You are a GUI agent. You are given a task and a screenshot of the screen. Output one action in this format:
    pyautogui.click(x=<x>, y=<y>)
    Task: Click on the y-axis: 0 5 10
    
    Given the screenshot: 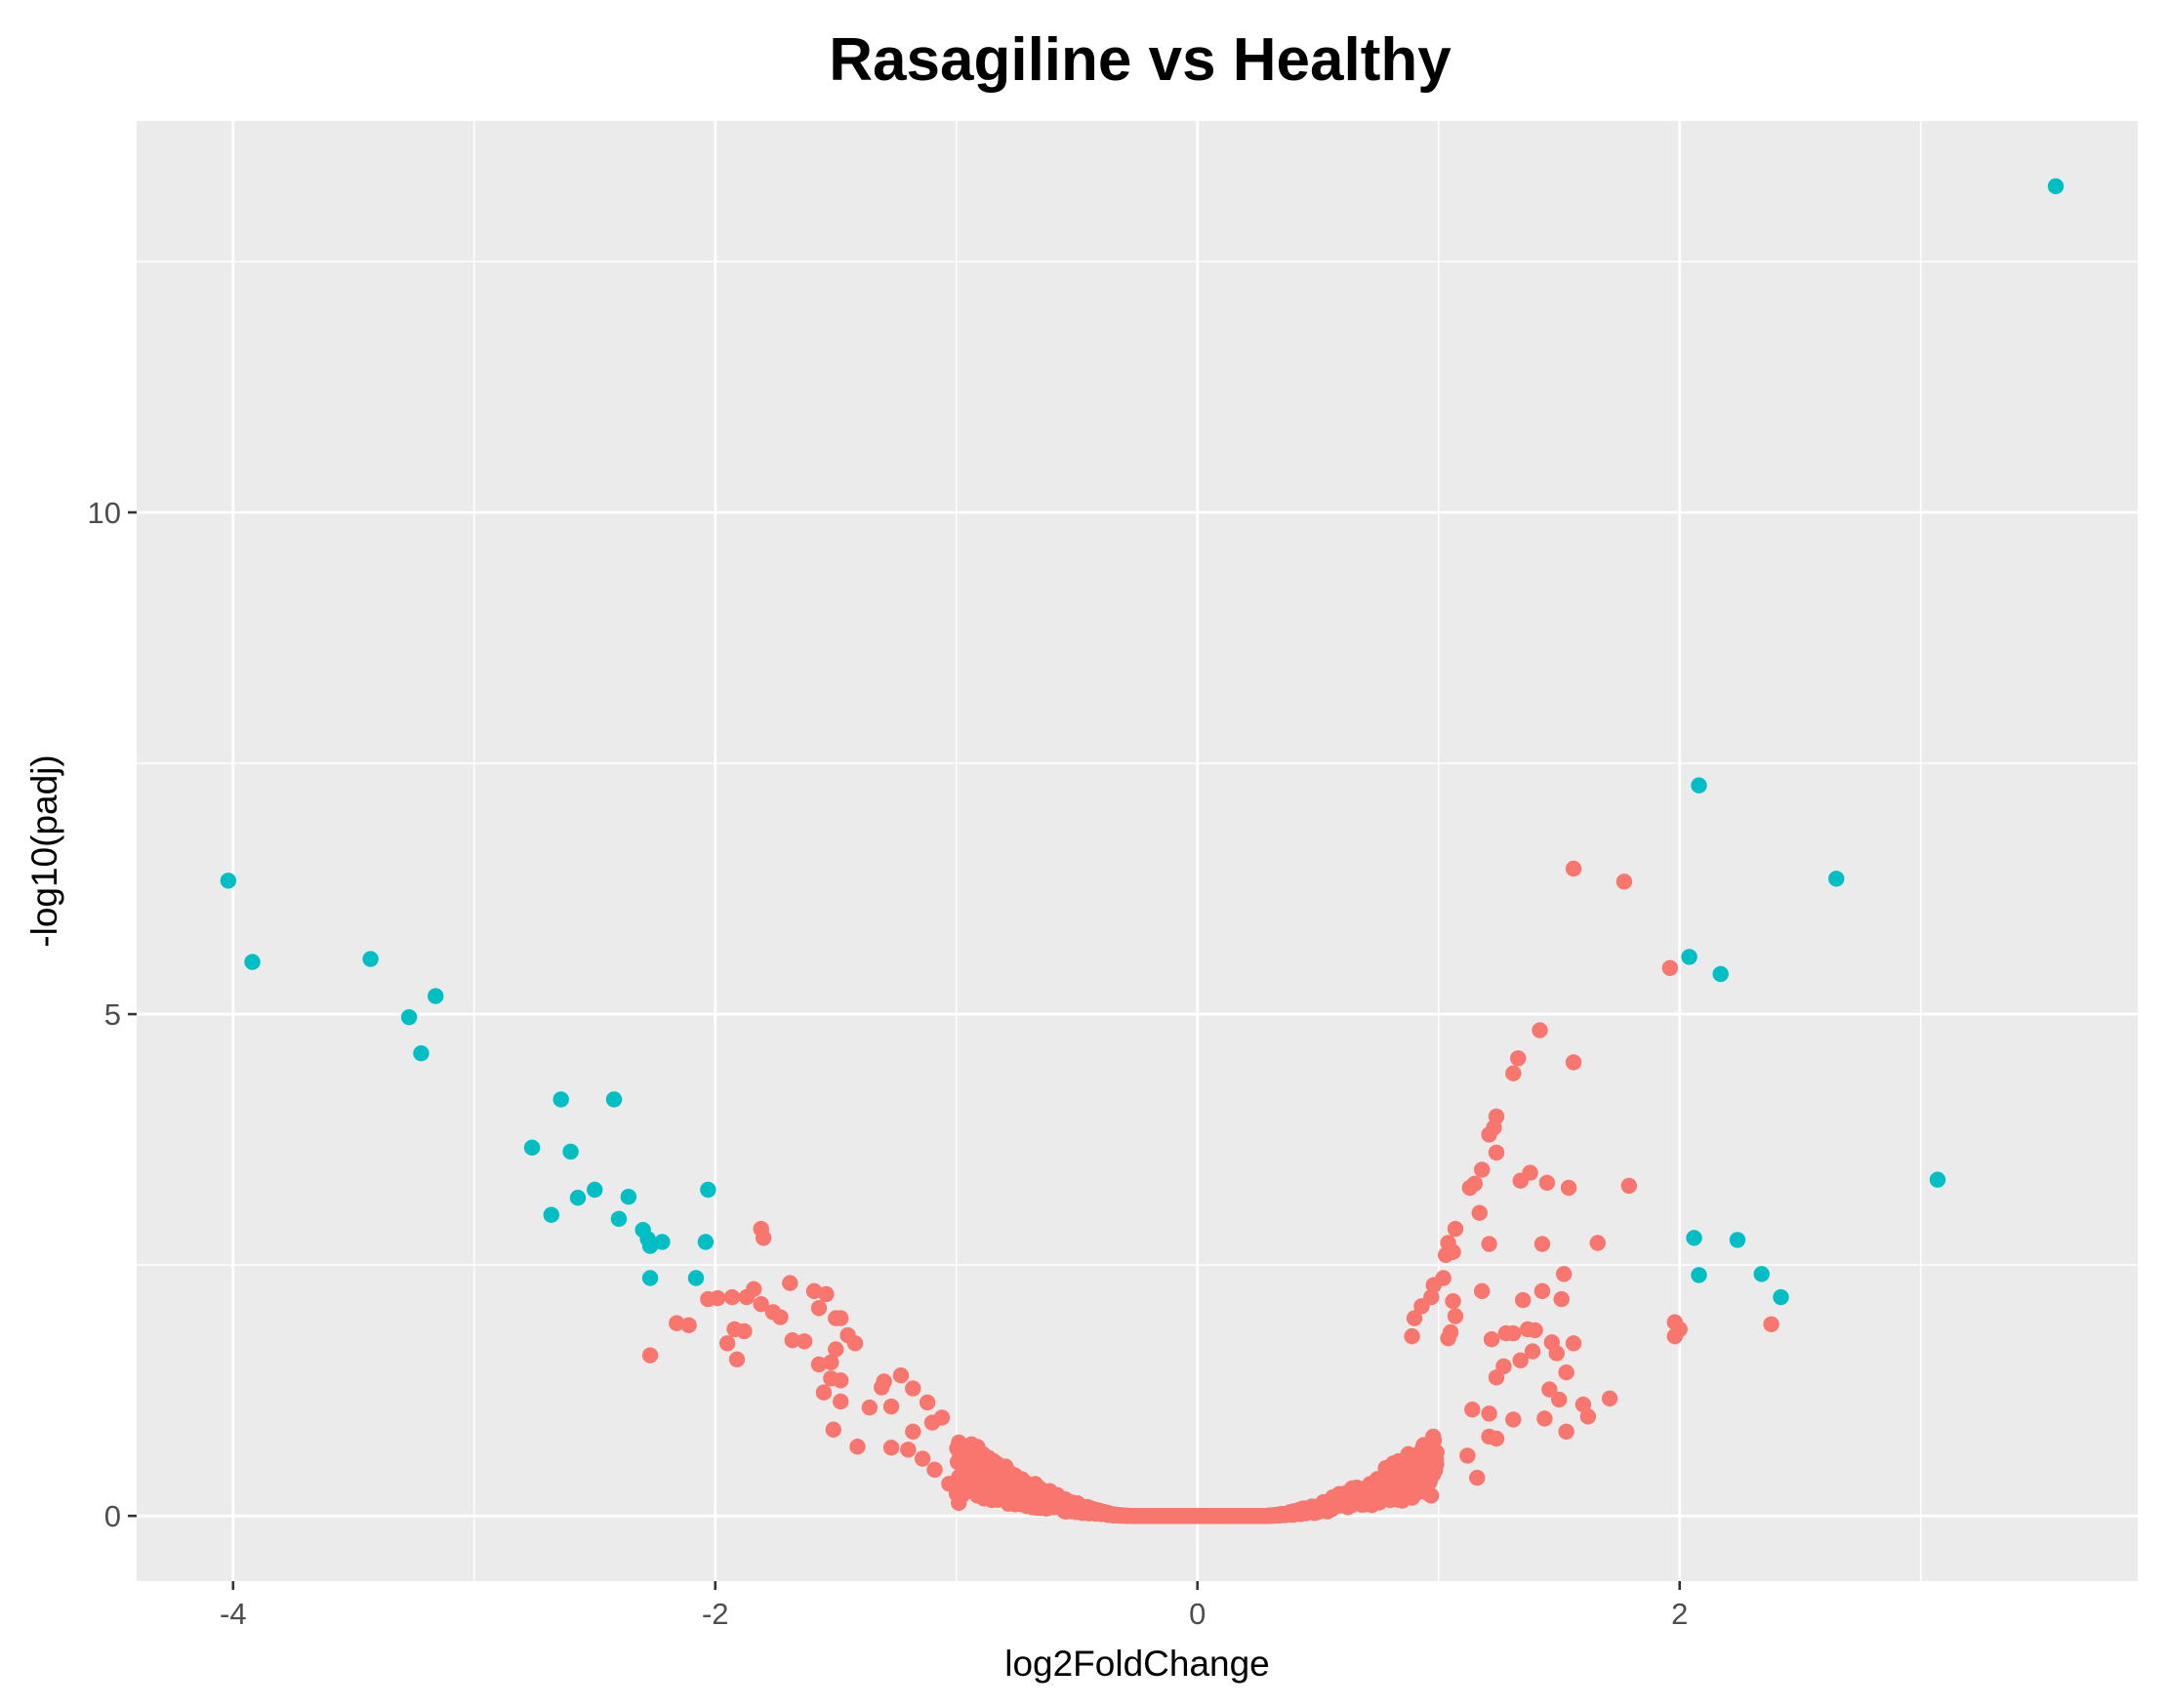 What is the action you would take?
    pyautogui.click(x=112, y=1014)
    